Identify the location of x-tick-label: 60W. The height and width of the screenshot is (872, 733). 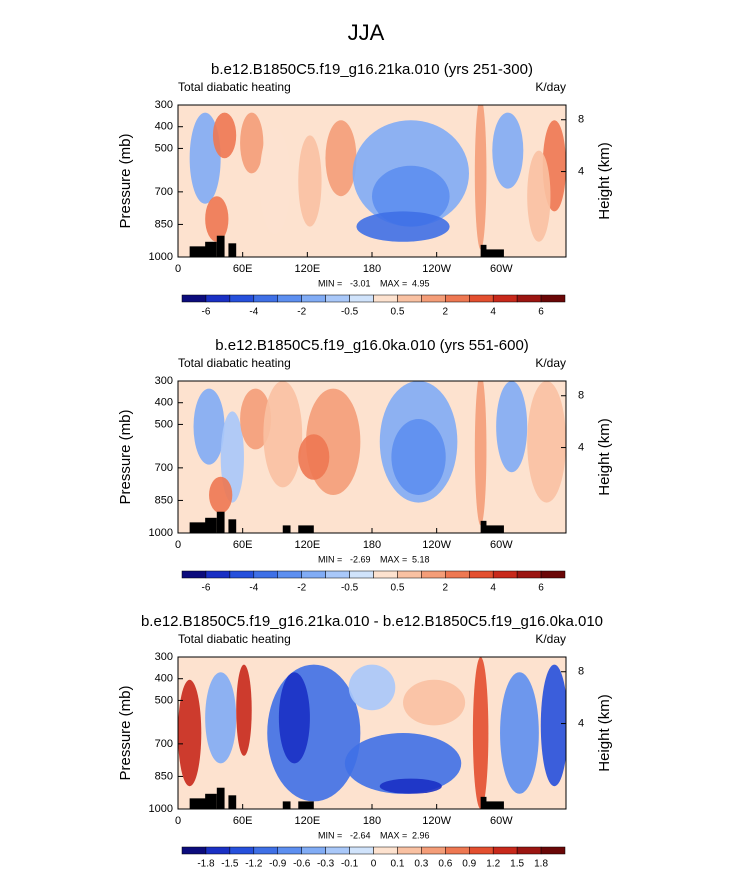
(501, 269).